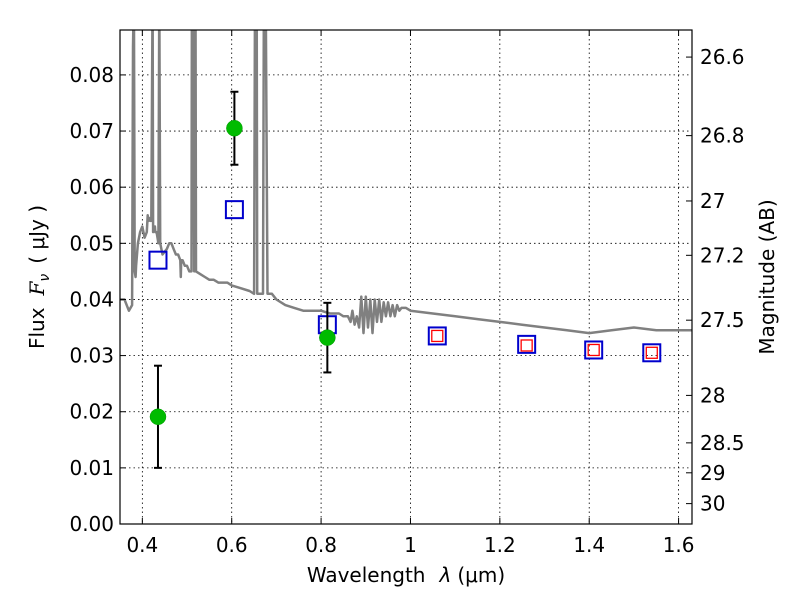 This screenshot has height=600, width=800. What do you see at coordinates (722, 320) in the screenshot?
I see `y2-tick-label: 27.5` at bounding box center [722, 320].